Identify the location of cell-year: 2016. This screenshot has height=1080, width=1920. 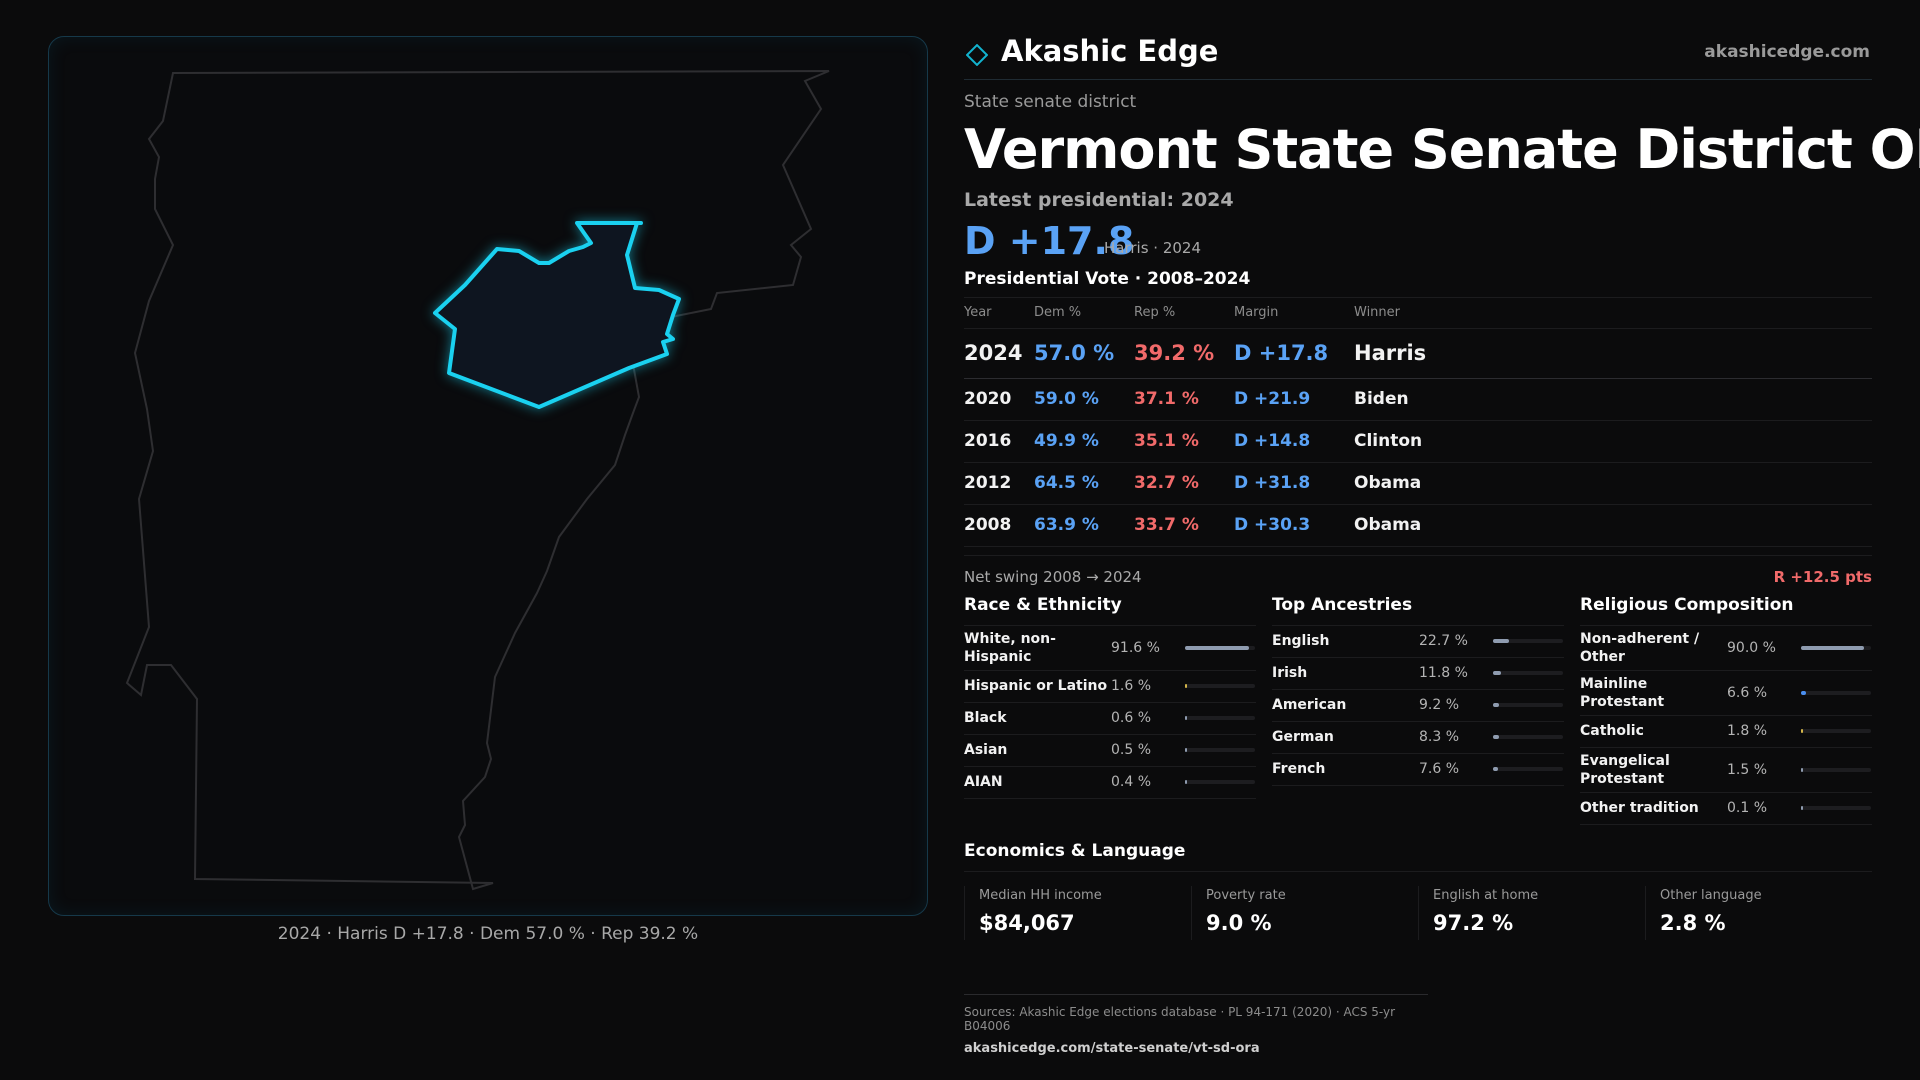
(999, 441).